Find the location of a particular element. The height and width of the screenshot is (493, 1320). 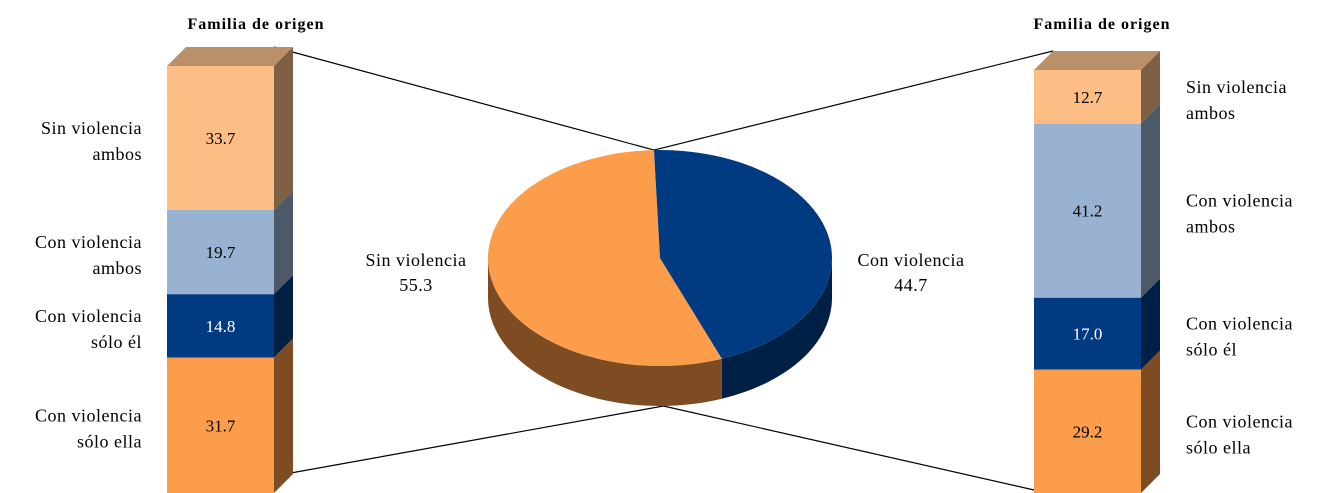

pie-value-label: 55.3 is located at coordinates (416, 285).